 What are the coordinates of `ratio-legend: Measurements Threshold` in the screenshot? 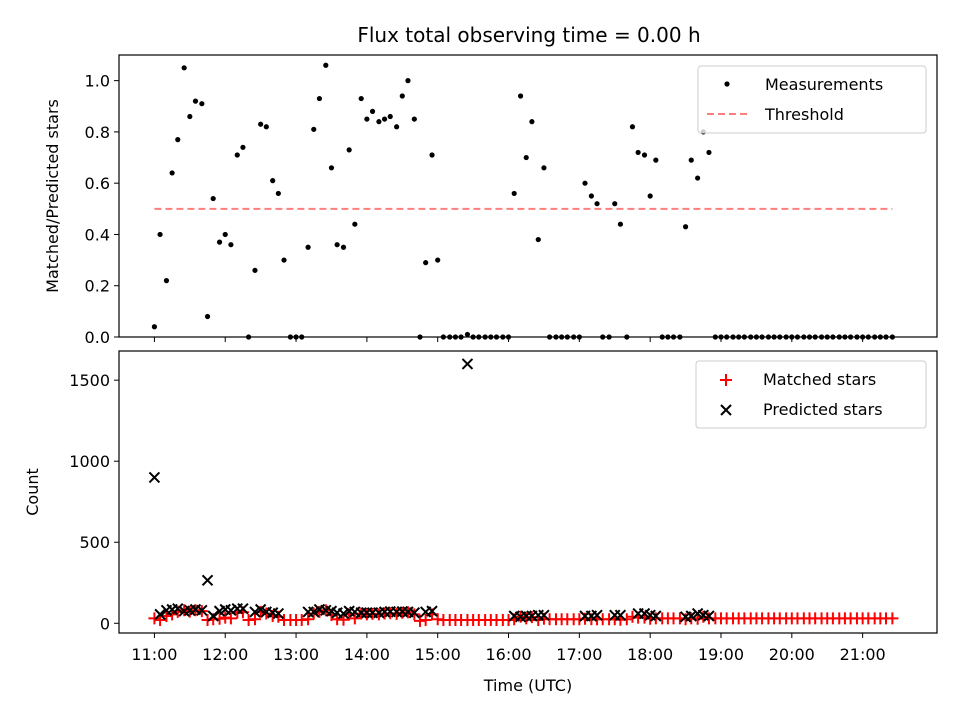 It's located at (812, 99).